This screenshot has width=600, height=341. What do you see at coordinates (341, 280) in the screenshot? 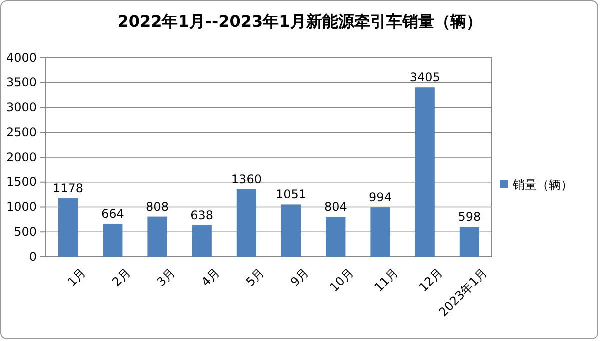
I see `x-tick-label: 10月` at bounding box center [341, 280].